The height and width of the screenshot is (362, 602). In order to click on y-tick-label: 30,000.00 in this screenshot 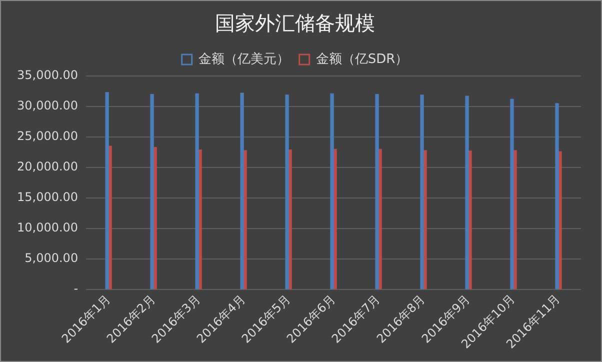, I will do `click(47, 105)`.